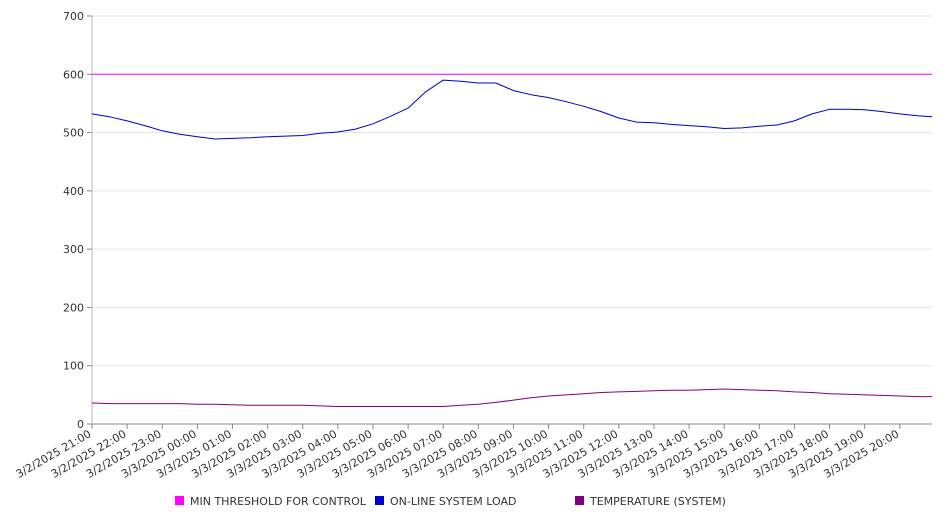  I want to click on y-tick-label: 0, so click(80, 424).